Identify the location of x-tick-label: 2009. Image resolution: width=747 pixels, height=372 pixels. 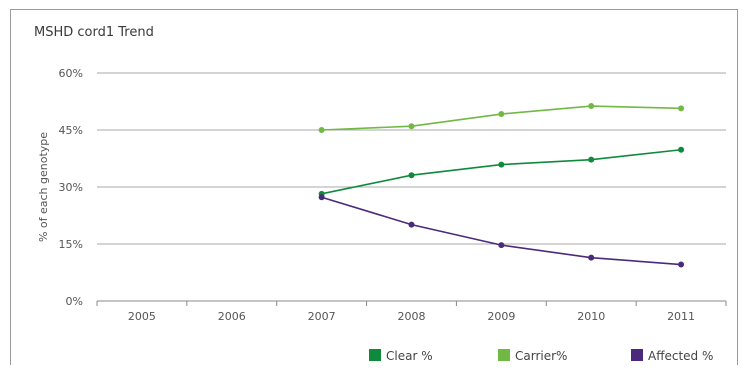
(501, 316).